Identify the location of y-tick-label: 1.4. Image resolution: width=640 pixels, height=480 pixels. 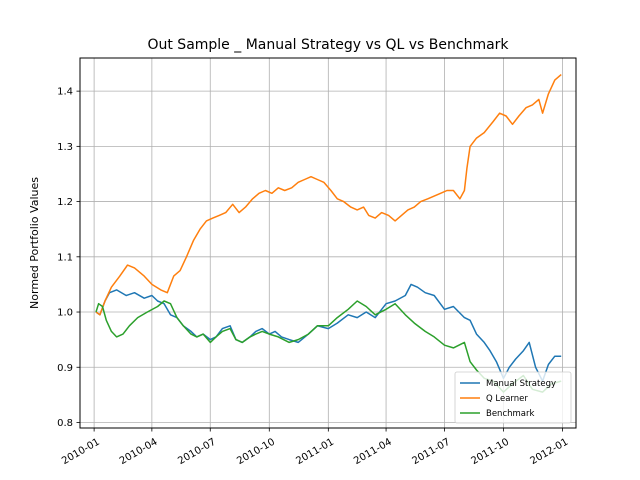
(65, 92).